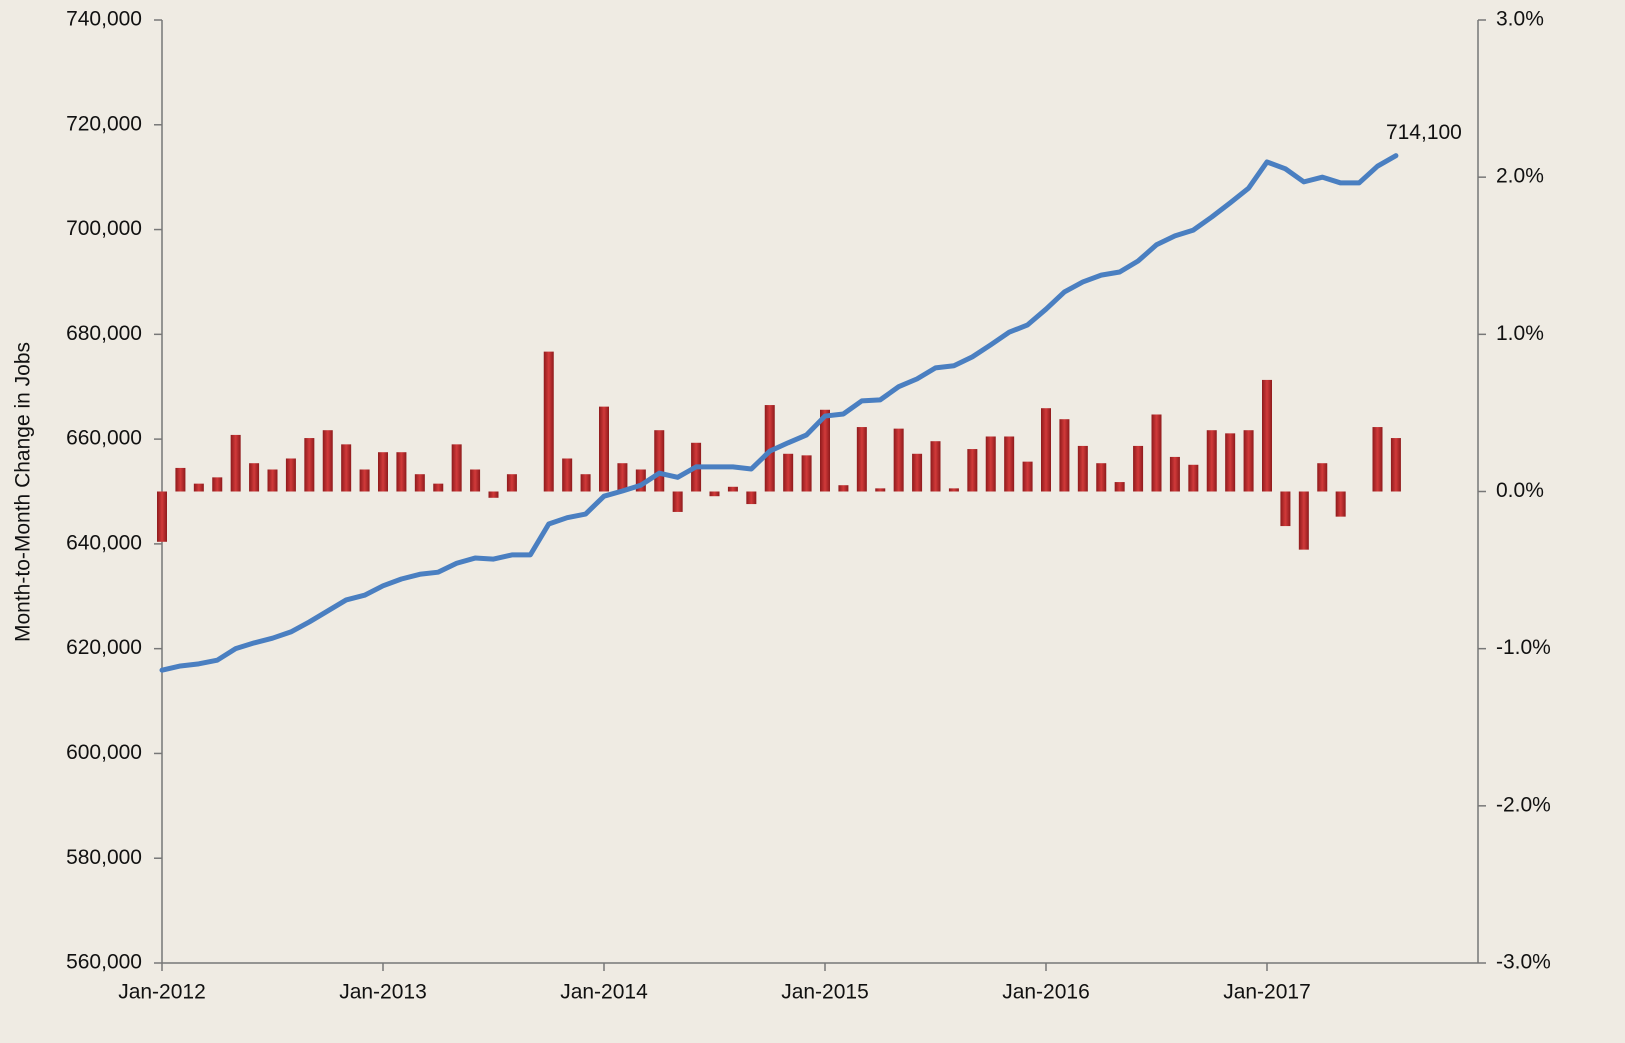 This screenshot has height=1043, width=1625. I want to click on data-label: 714,100, so click(1424, 132).